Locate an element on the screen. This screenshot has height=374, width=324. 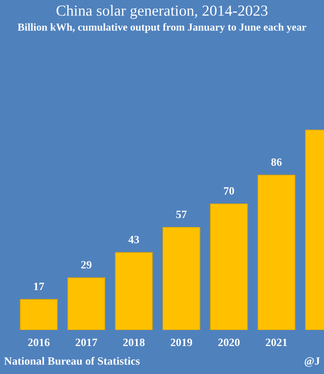
chart-subtitle: Billion kWh, cumulative output from January to June each year is located at coordinates (162, 28).